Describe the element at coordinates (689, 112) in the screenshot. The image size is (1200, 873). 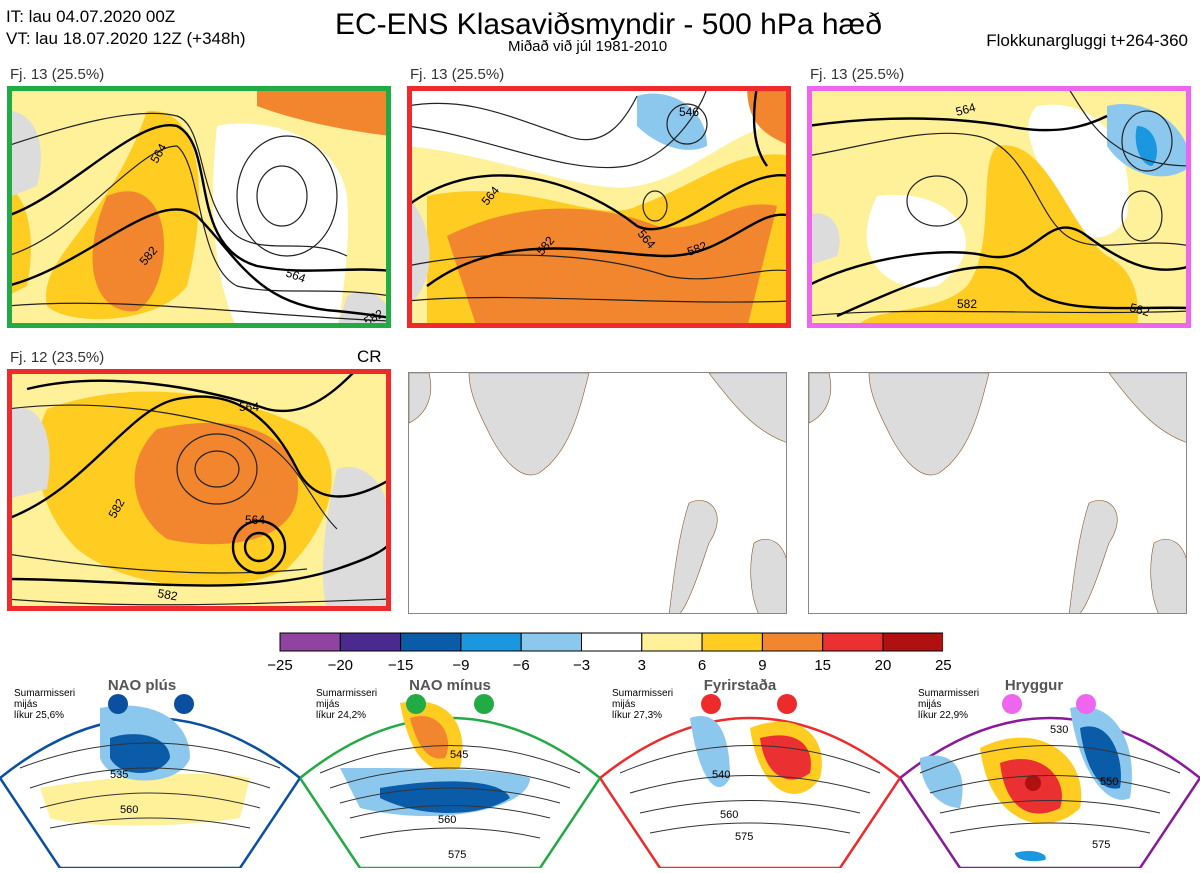
I see `contour-label: 546` at that location.